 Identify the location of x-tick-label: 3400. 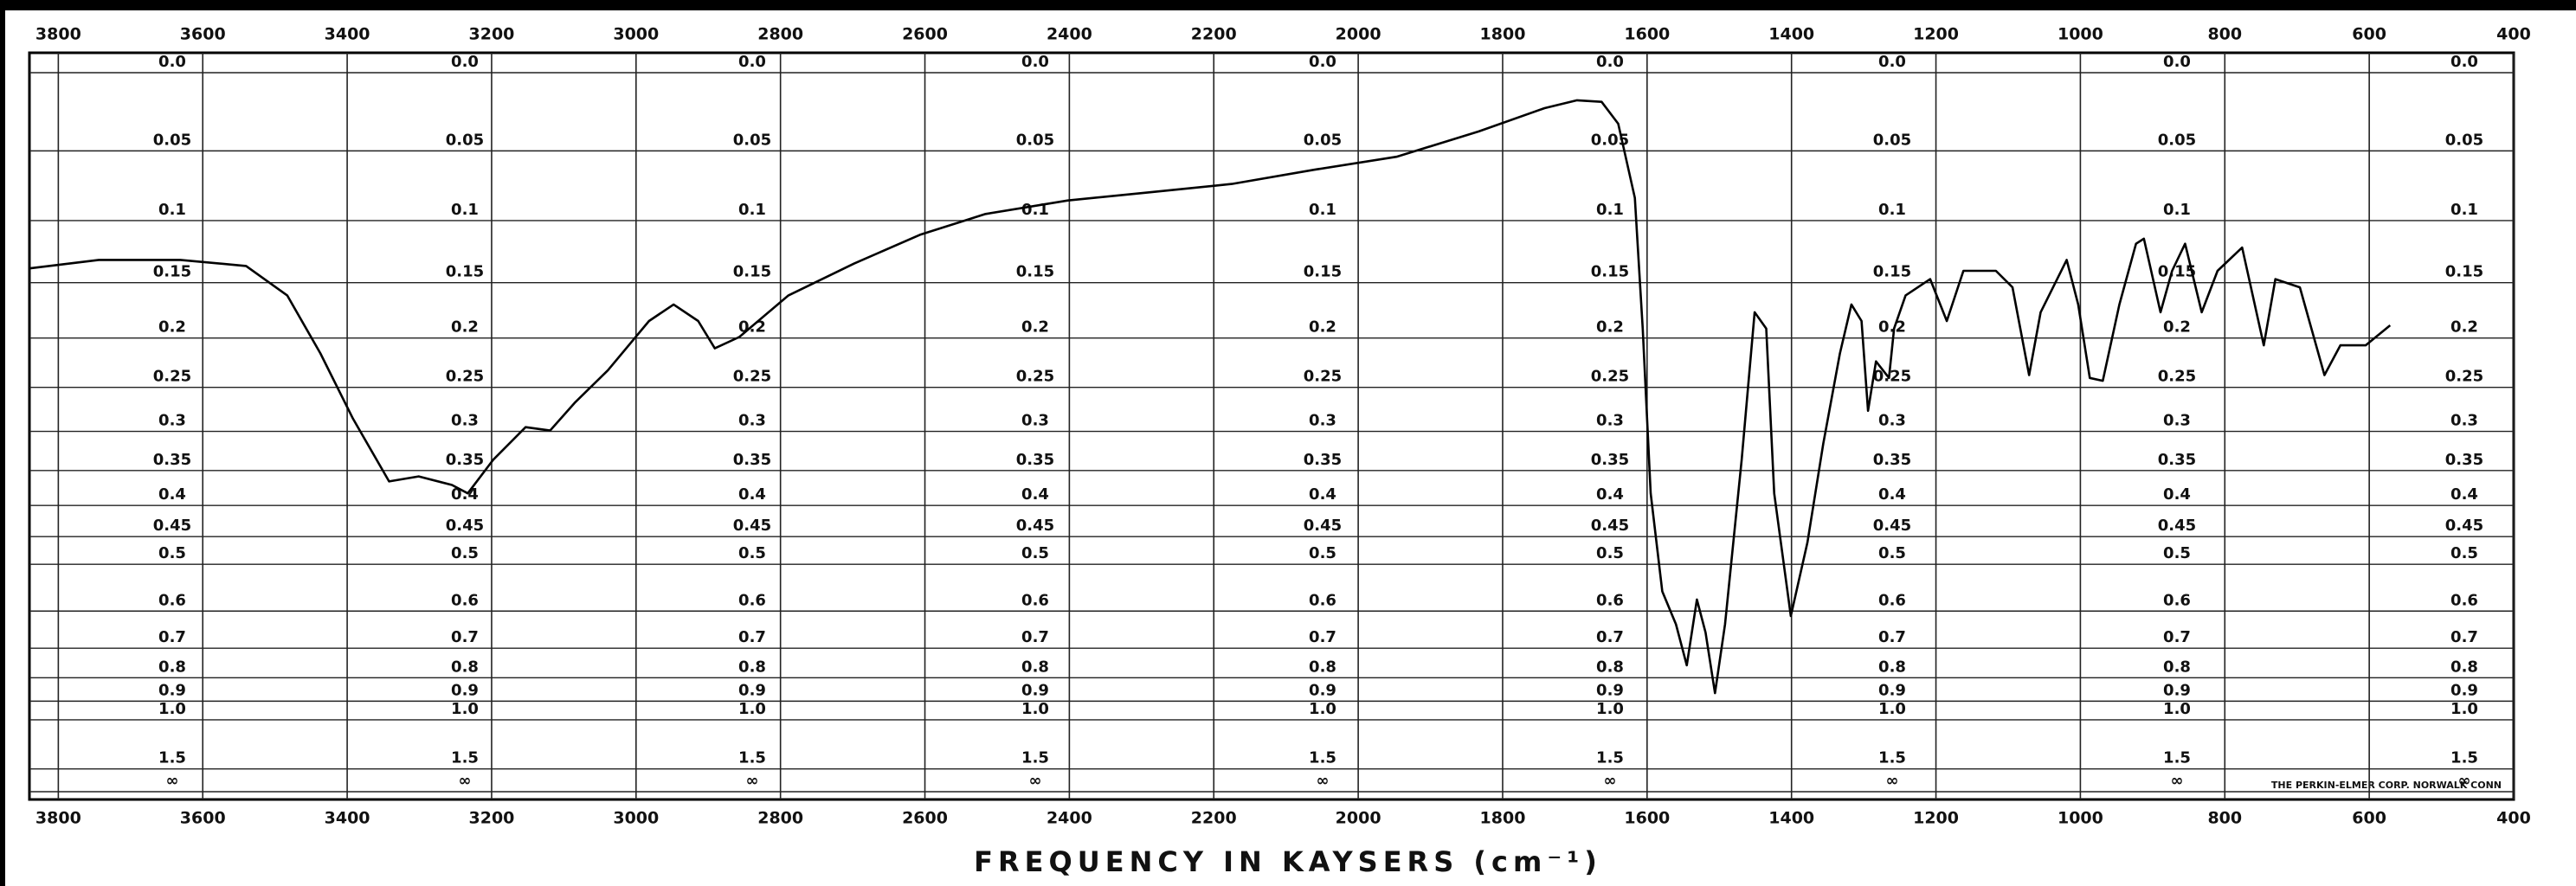
(347, 34).